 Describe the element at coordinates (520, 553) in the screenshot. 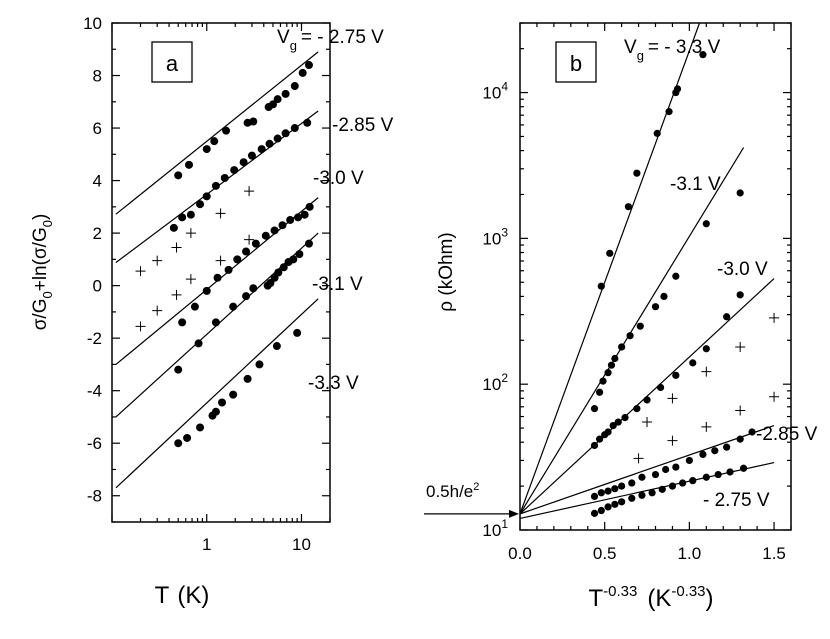

I see `b-x-tick-label: 0.0` at that location.